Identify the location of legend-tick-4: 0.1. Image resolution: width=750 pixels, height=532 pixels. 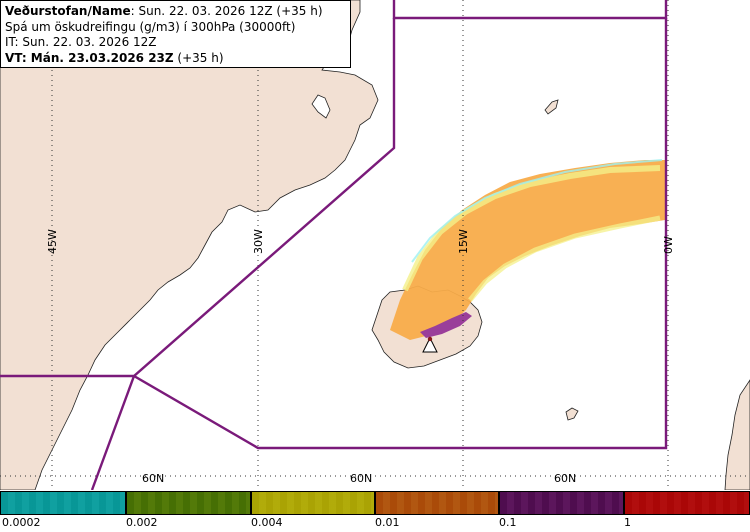
(508, 522).